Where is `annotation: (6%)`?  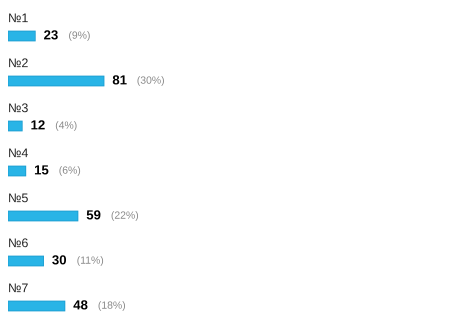
annotation: (6%) is located at coordinates (69, 171).